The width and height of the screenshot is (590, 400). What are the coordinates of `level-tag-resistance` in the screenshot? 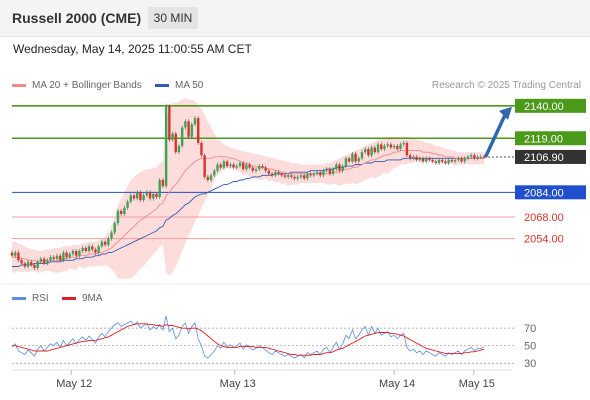 It's located at (550, 138).